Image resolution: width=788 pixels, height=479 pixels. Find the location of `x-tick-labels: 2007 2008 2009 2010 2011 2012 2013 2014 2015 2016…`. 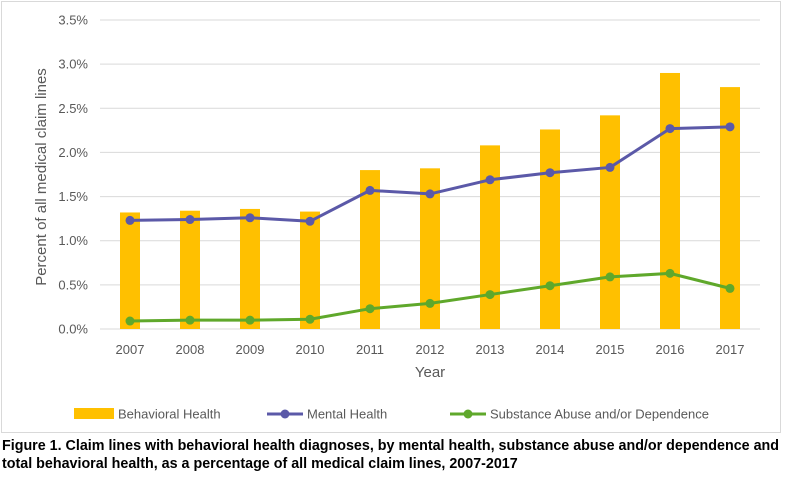

x-tick-labels: 2007 2008 2009 2010 2011 2012 2013 2014 2015 2016… is located at coordinates (430, 349).